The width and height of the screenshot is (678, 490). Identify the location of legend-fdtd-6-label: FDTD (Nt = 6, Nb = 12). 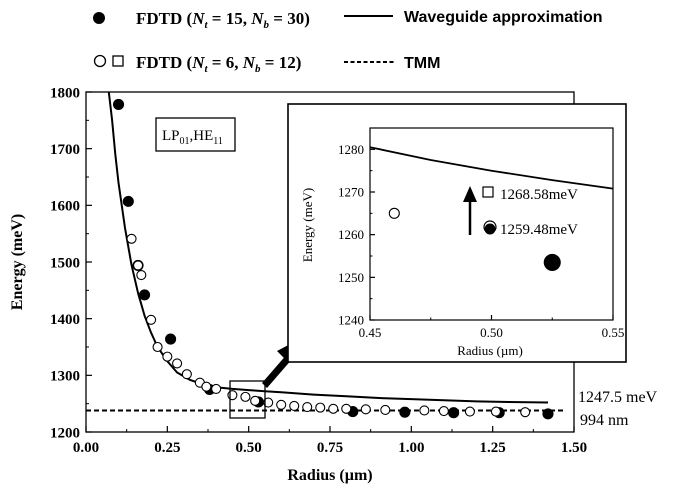
(218, 64).